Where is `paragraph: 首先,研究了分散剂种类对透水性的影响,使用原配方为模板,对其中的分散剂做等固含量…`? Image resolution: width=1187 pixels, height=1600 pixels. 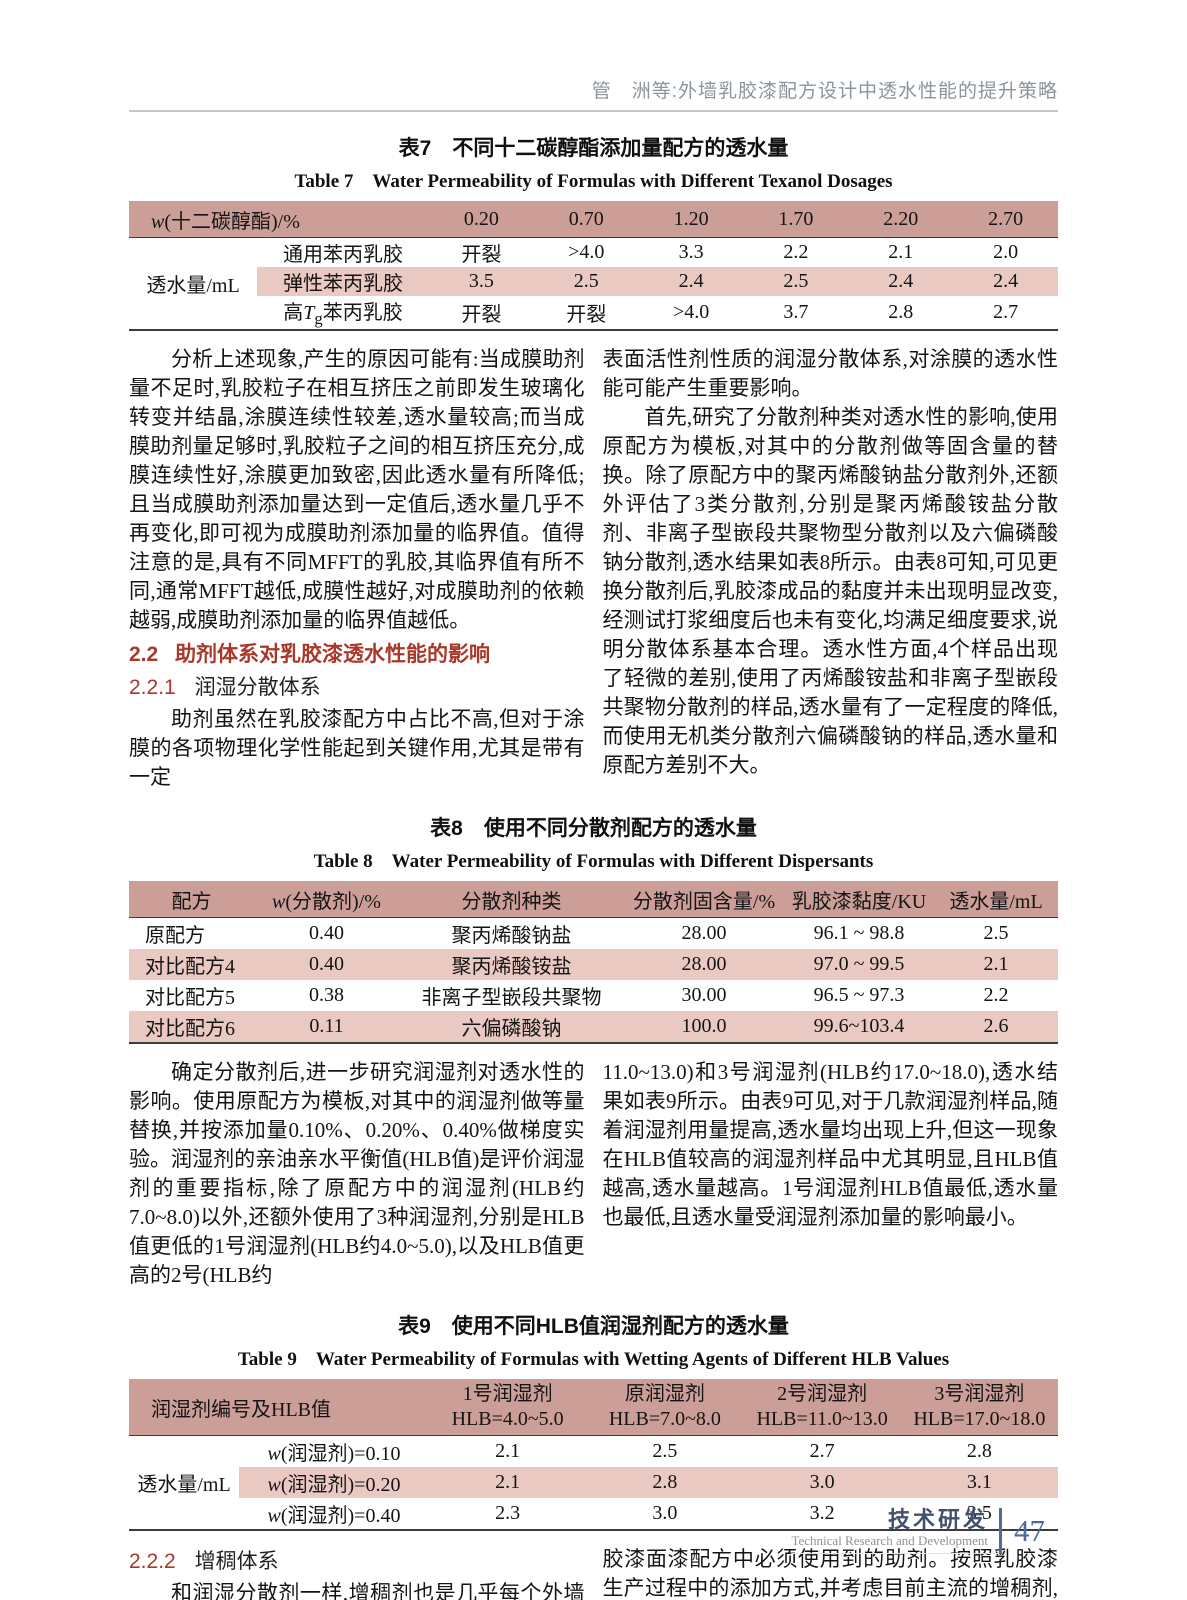
paragraph: 首先,研究了分散剂种类对透水性的影响,使用原配方为模板,对其中的分散剂做等固含量… is located at coordinates (830, 591).